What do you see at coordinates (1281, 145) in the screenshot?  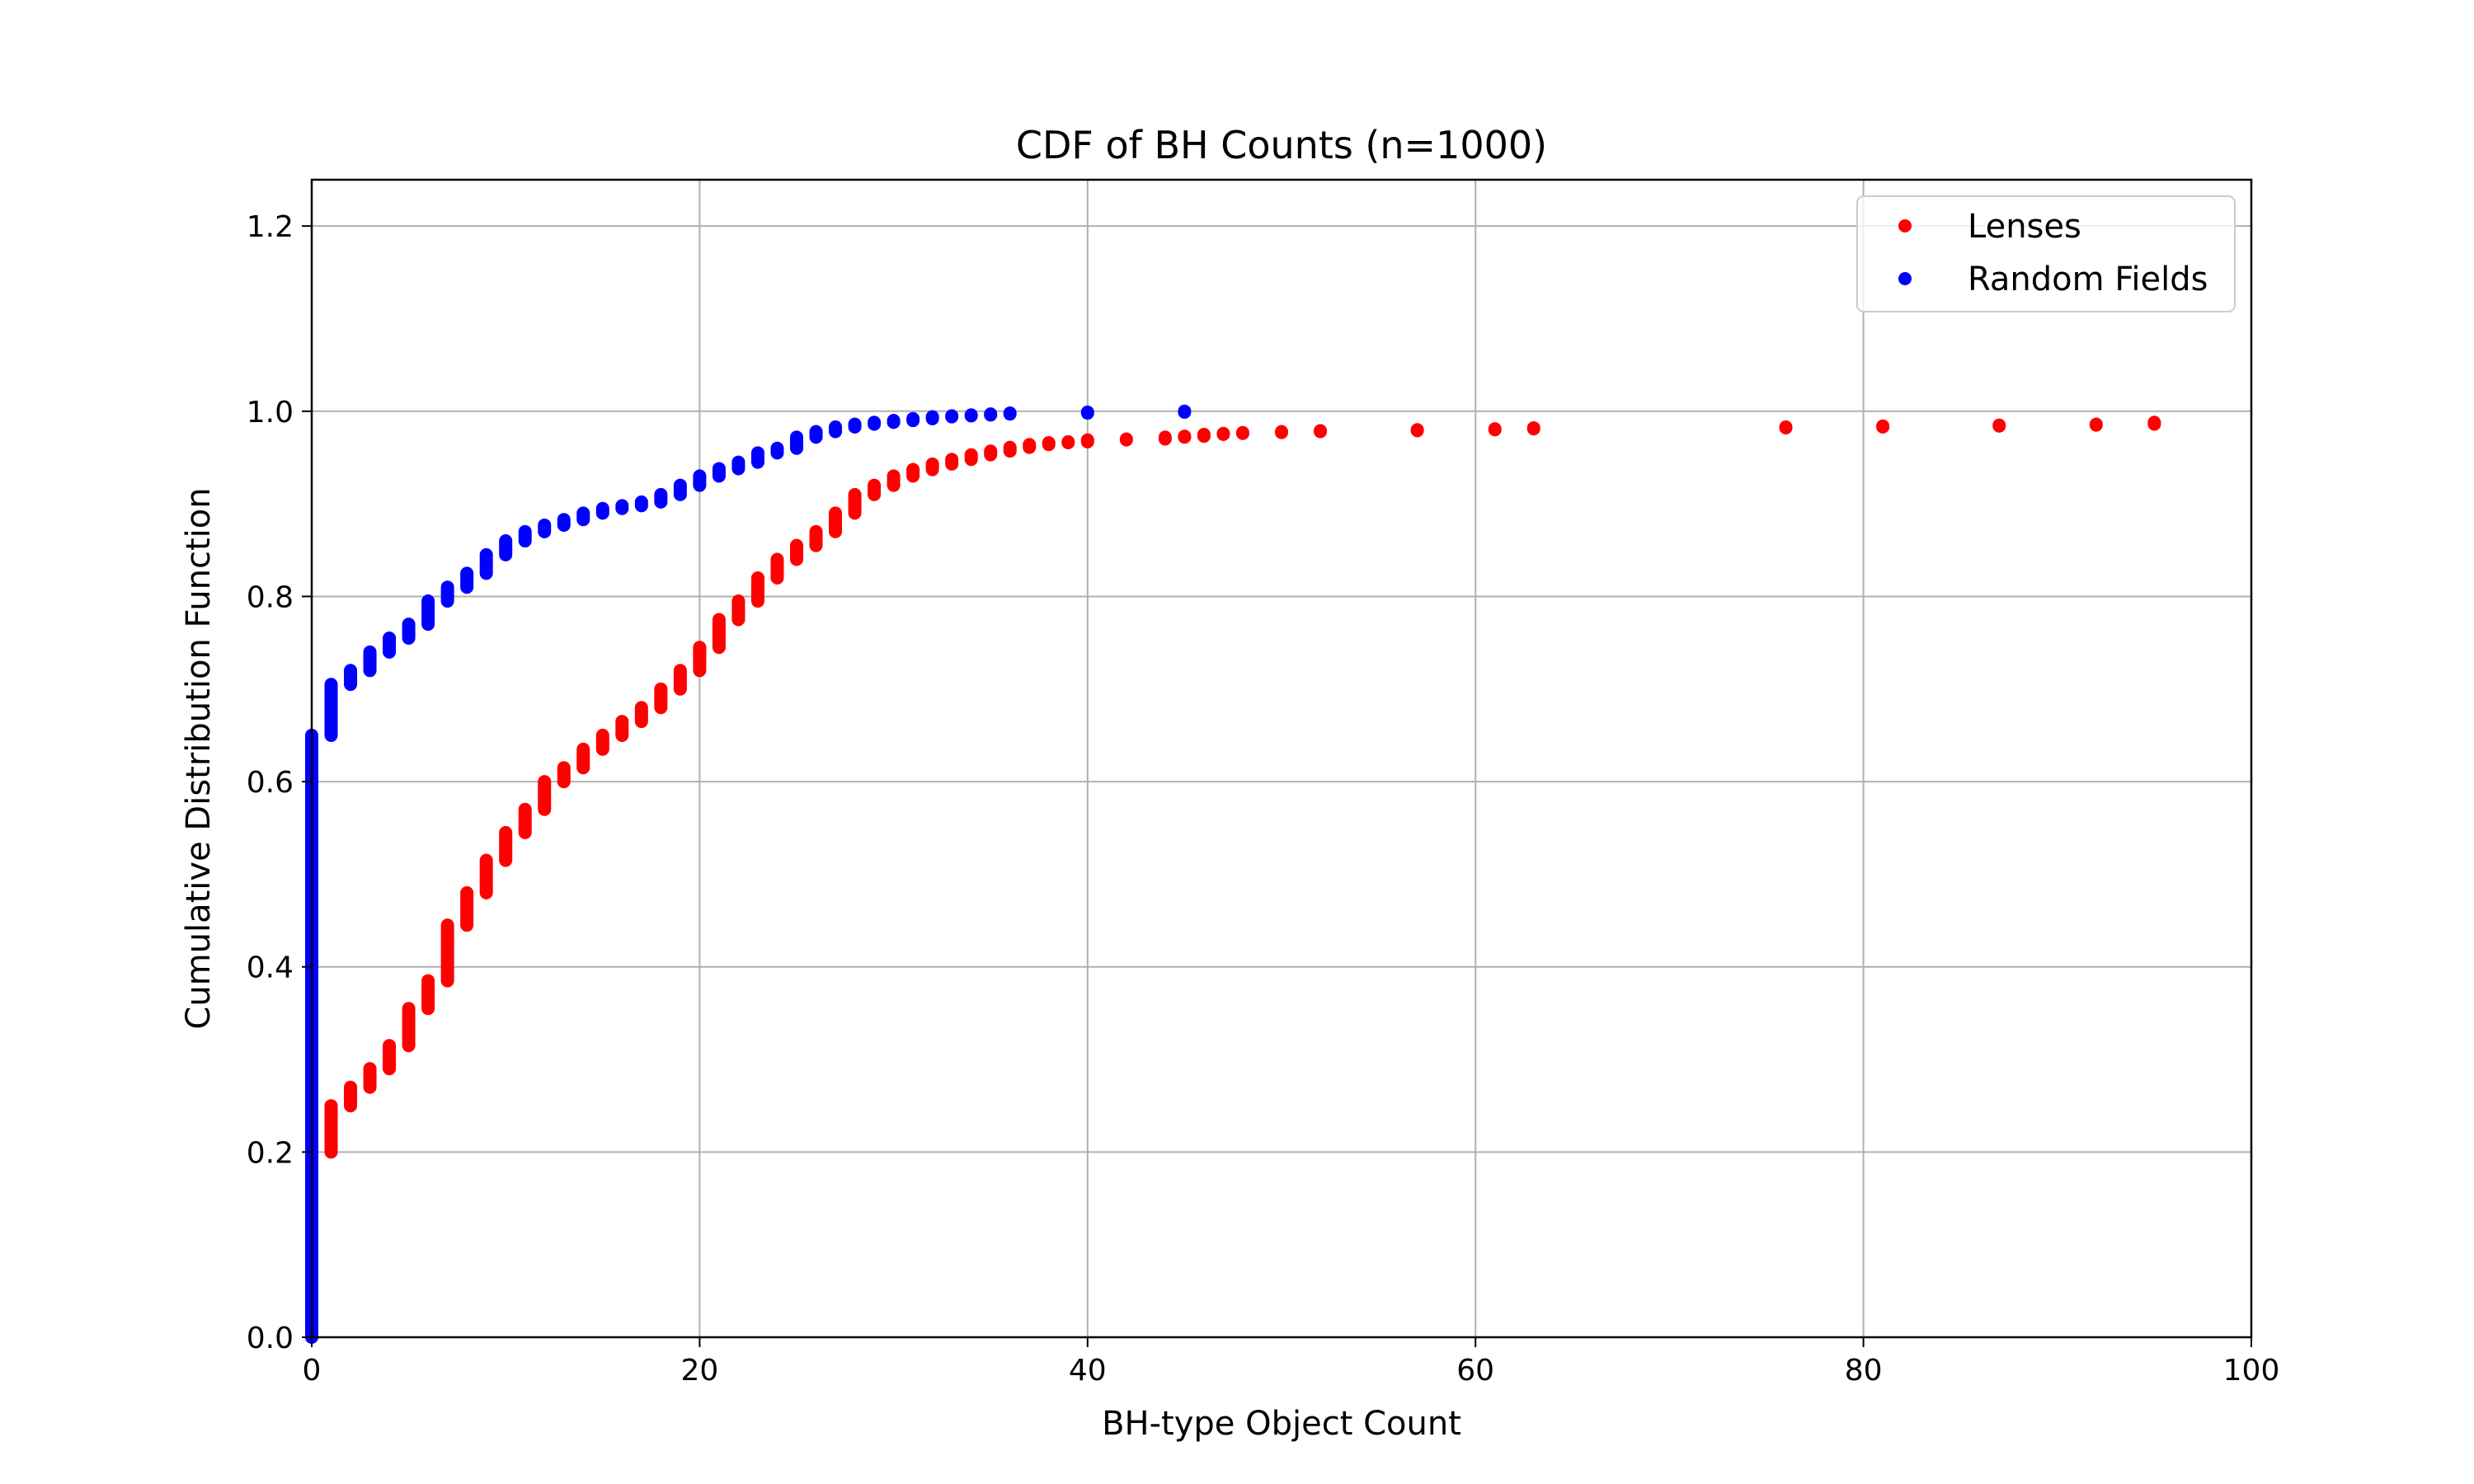 I see `chart-title: CDF of BH Counts (n=1000)` at bounding box center [1281, 145].